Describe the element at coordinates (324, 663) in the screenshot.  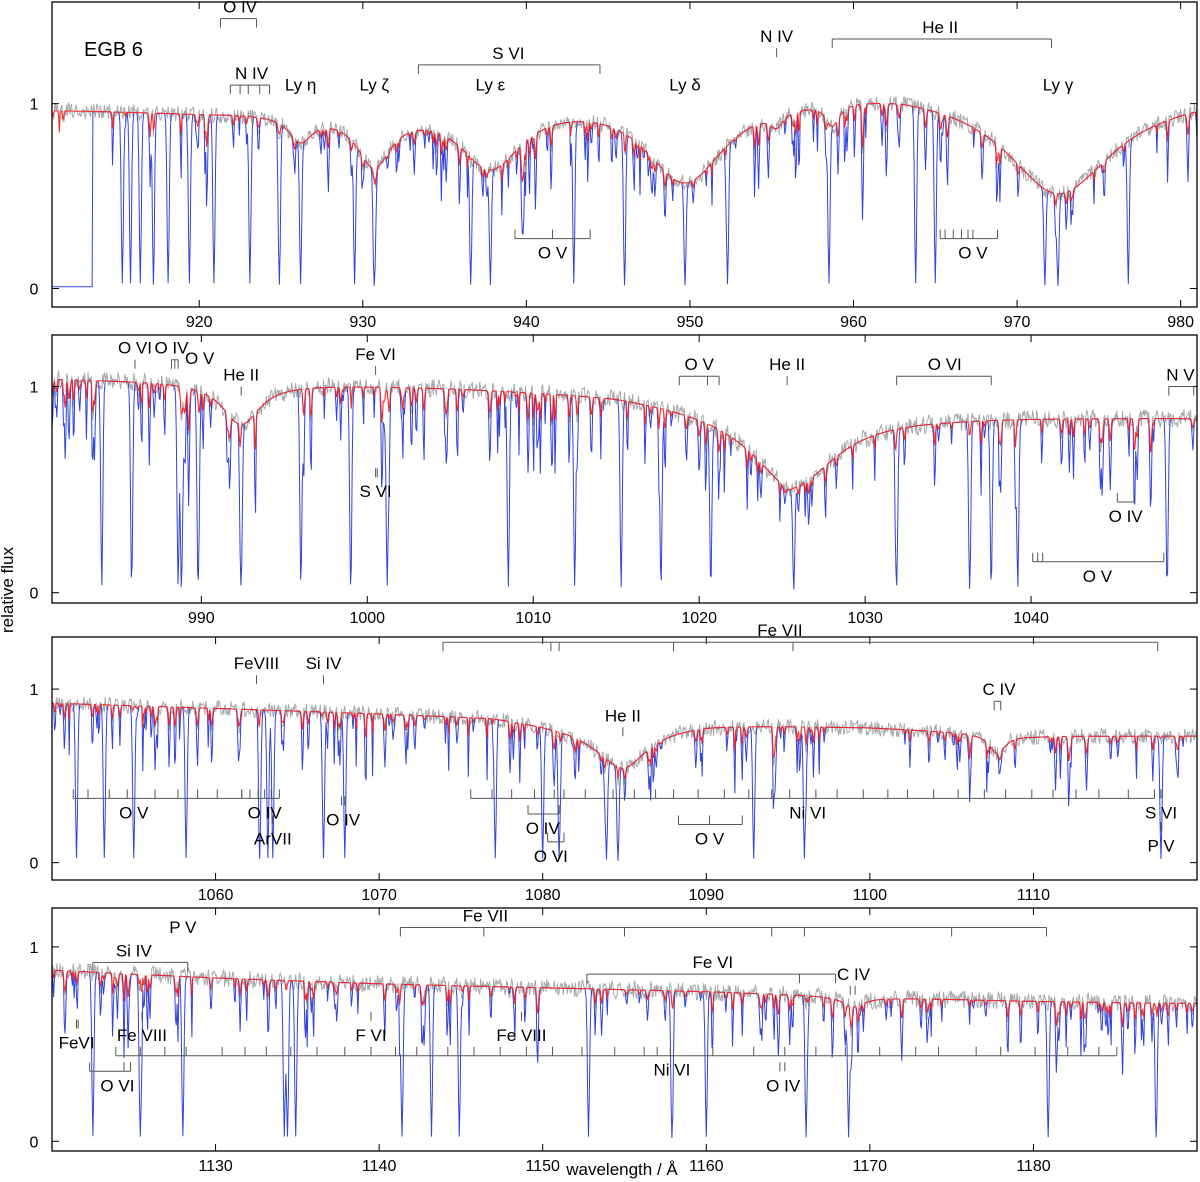
I see `line-id-label: Si IV` at that location.